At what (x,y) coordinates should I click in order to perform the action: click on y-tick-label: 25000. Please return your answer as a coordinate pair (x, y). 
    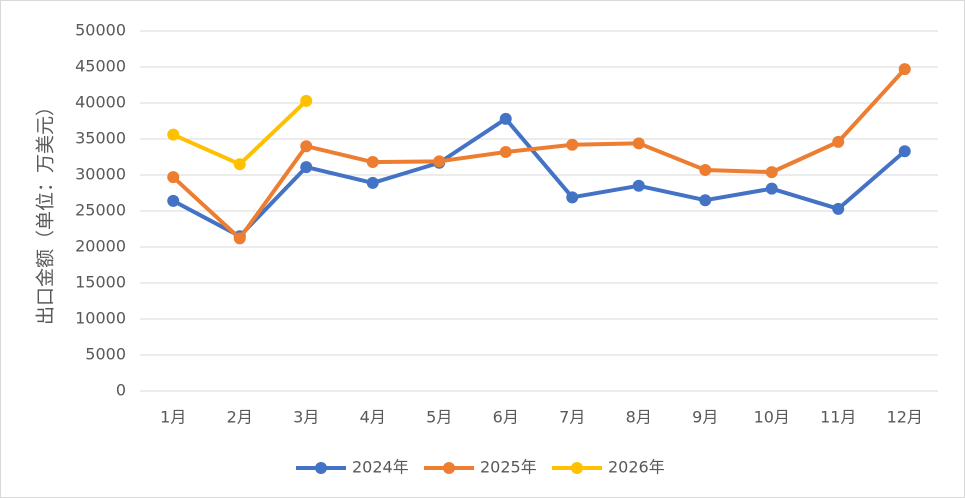
    Looking at the image, I should click on (100, 210).